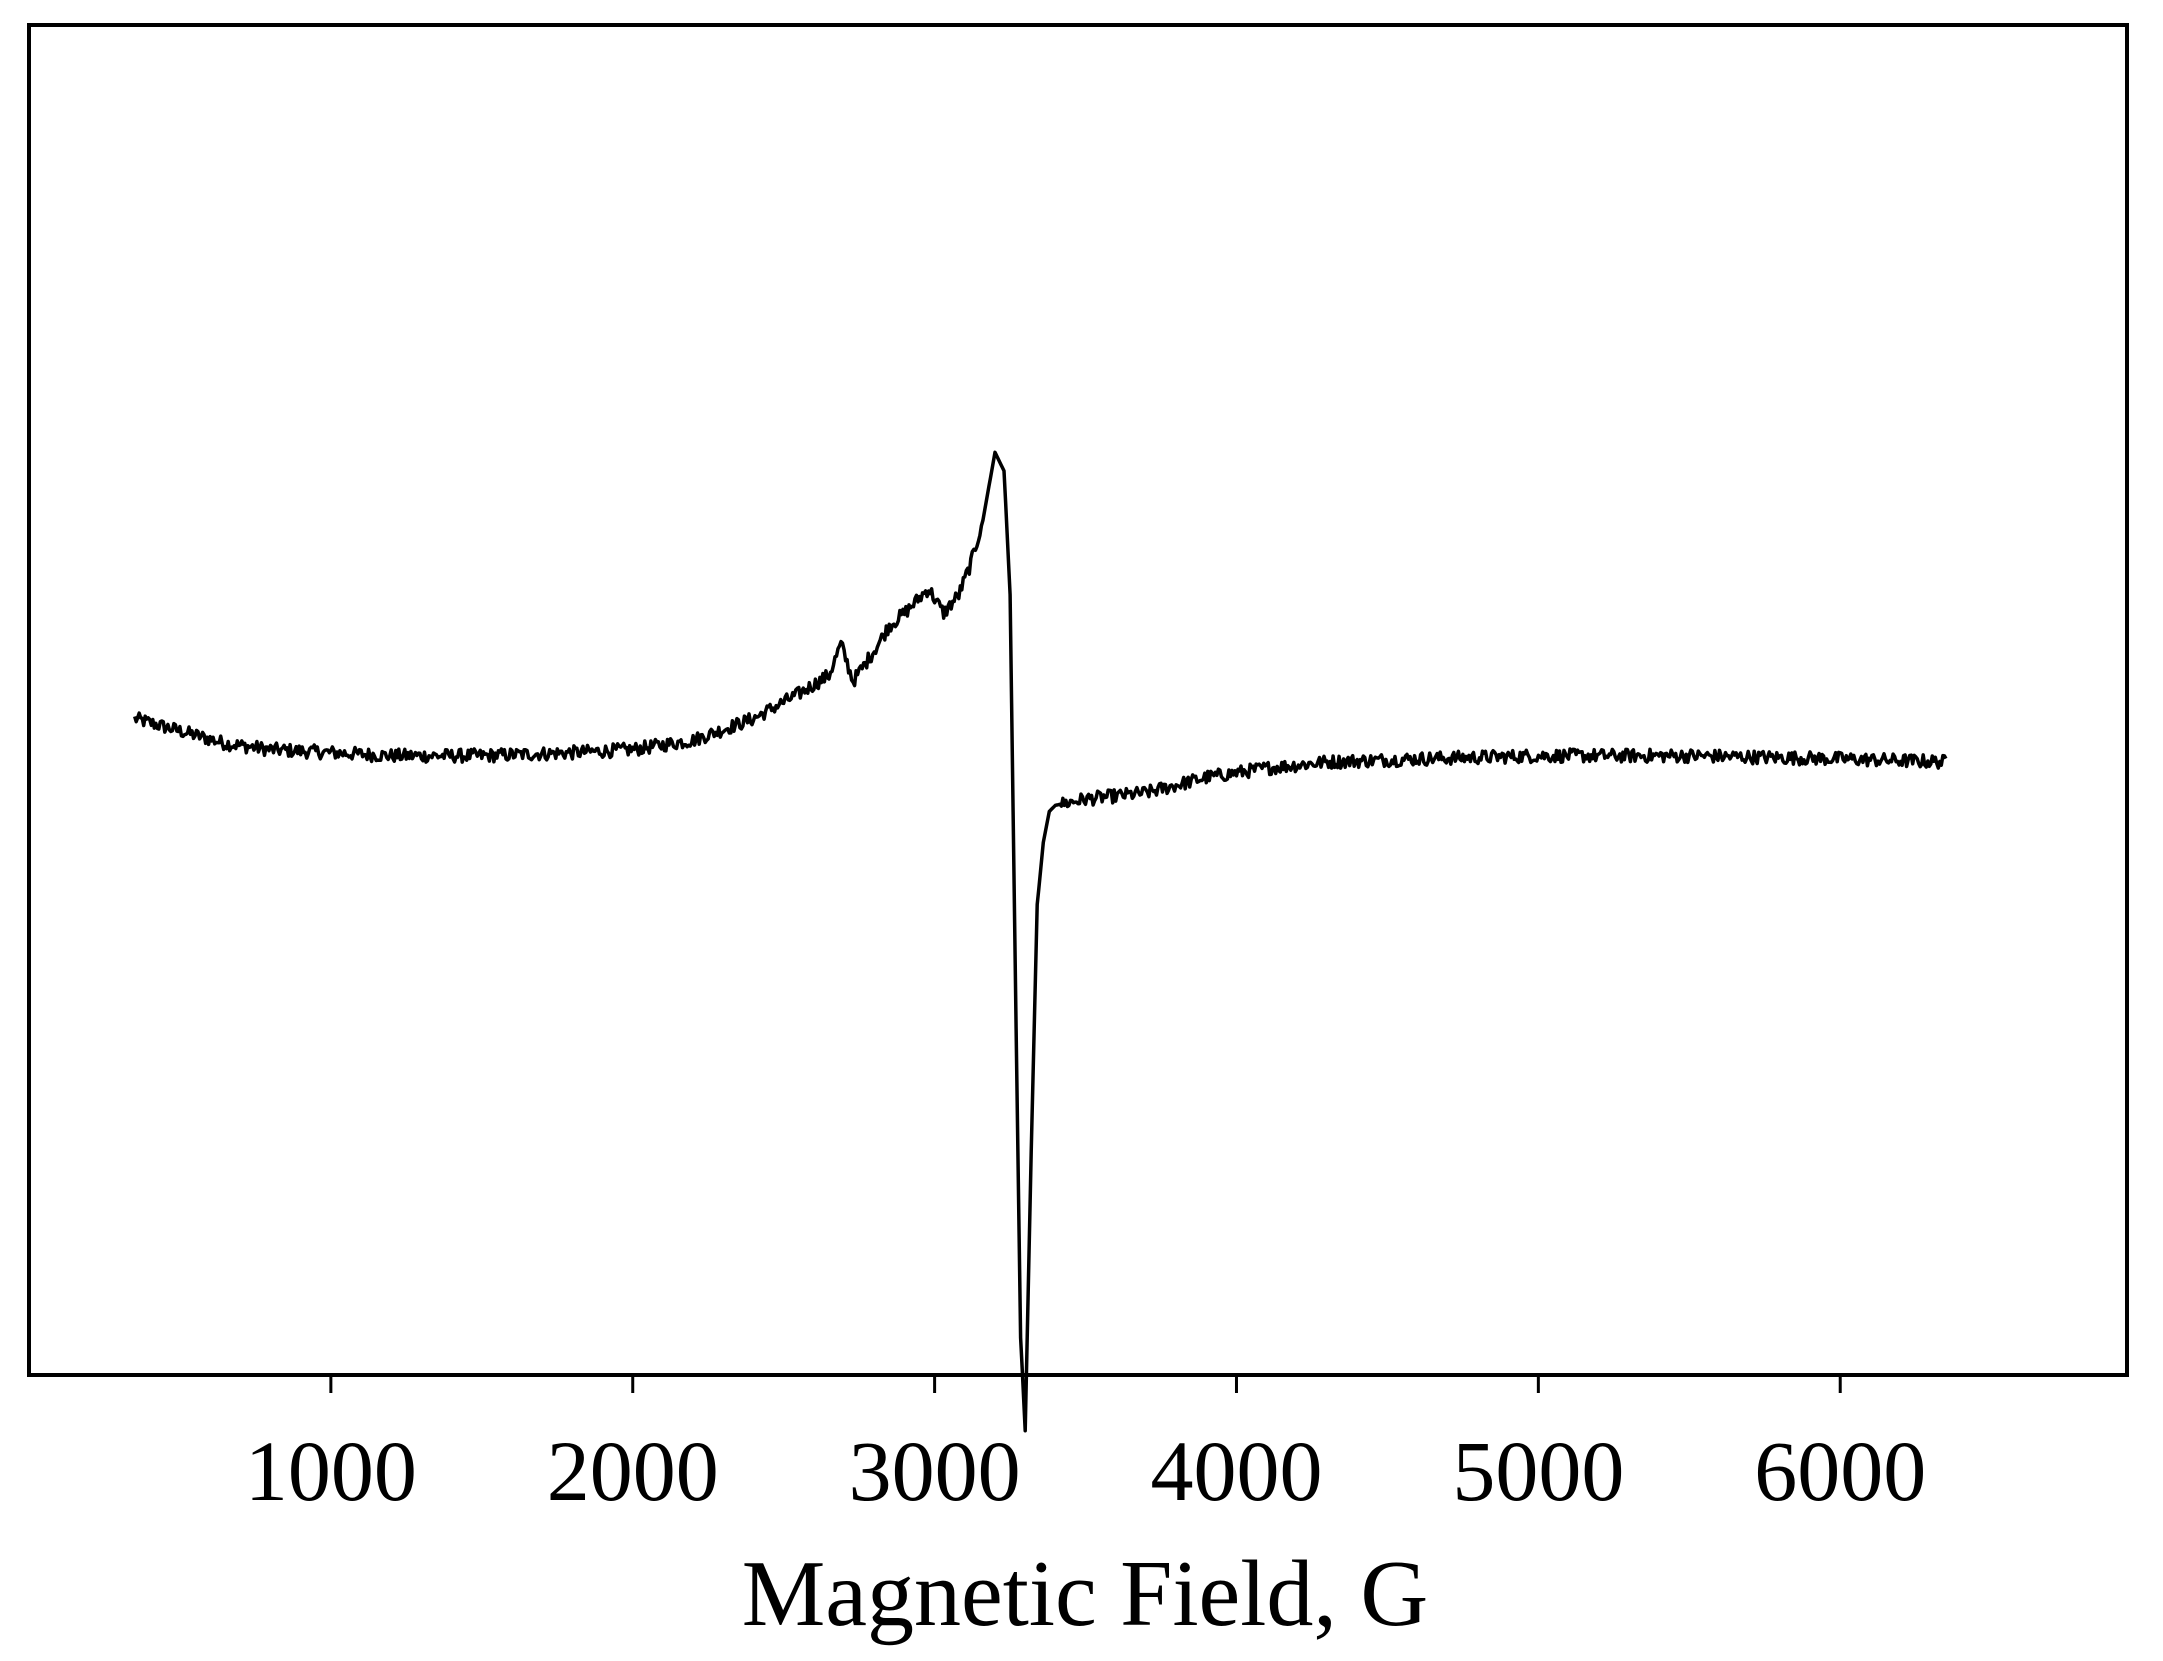  I want to click on x-tick-label-3000: 3000, so click(935, 1471).